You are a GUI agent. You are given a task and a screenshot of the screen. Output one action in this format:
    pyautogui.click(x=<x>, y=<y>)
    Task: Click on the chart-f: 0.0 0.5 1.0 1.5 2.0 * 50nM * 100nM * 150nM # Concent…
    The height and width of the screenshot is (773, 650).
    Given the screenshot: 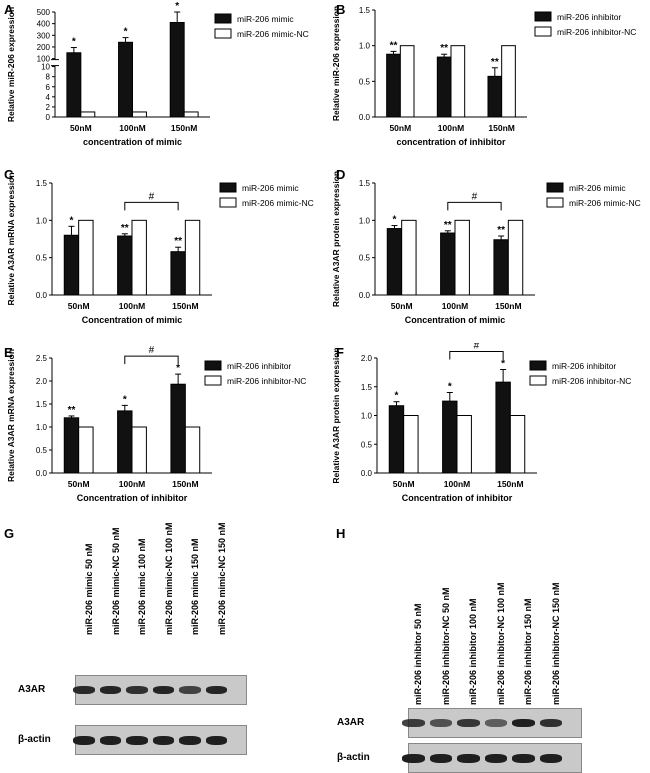 What is the action you would take?
    pyautogui.click(x=481, y=423)
    